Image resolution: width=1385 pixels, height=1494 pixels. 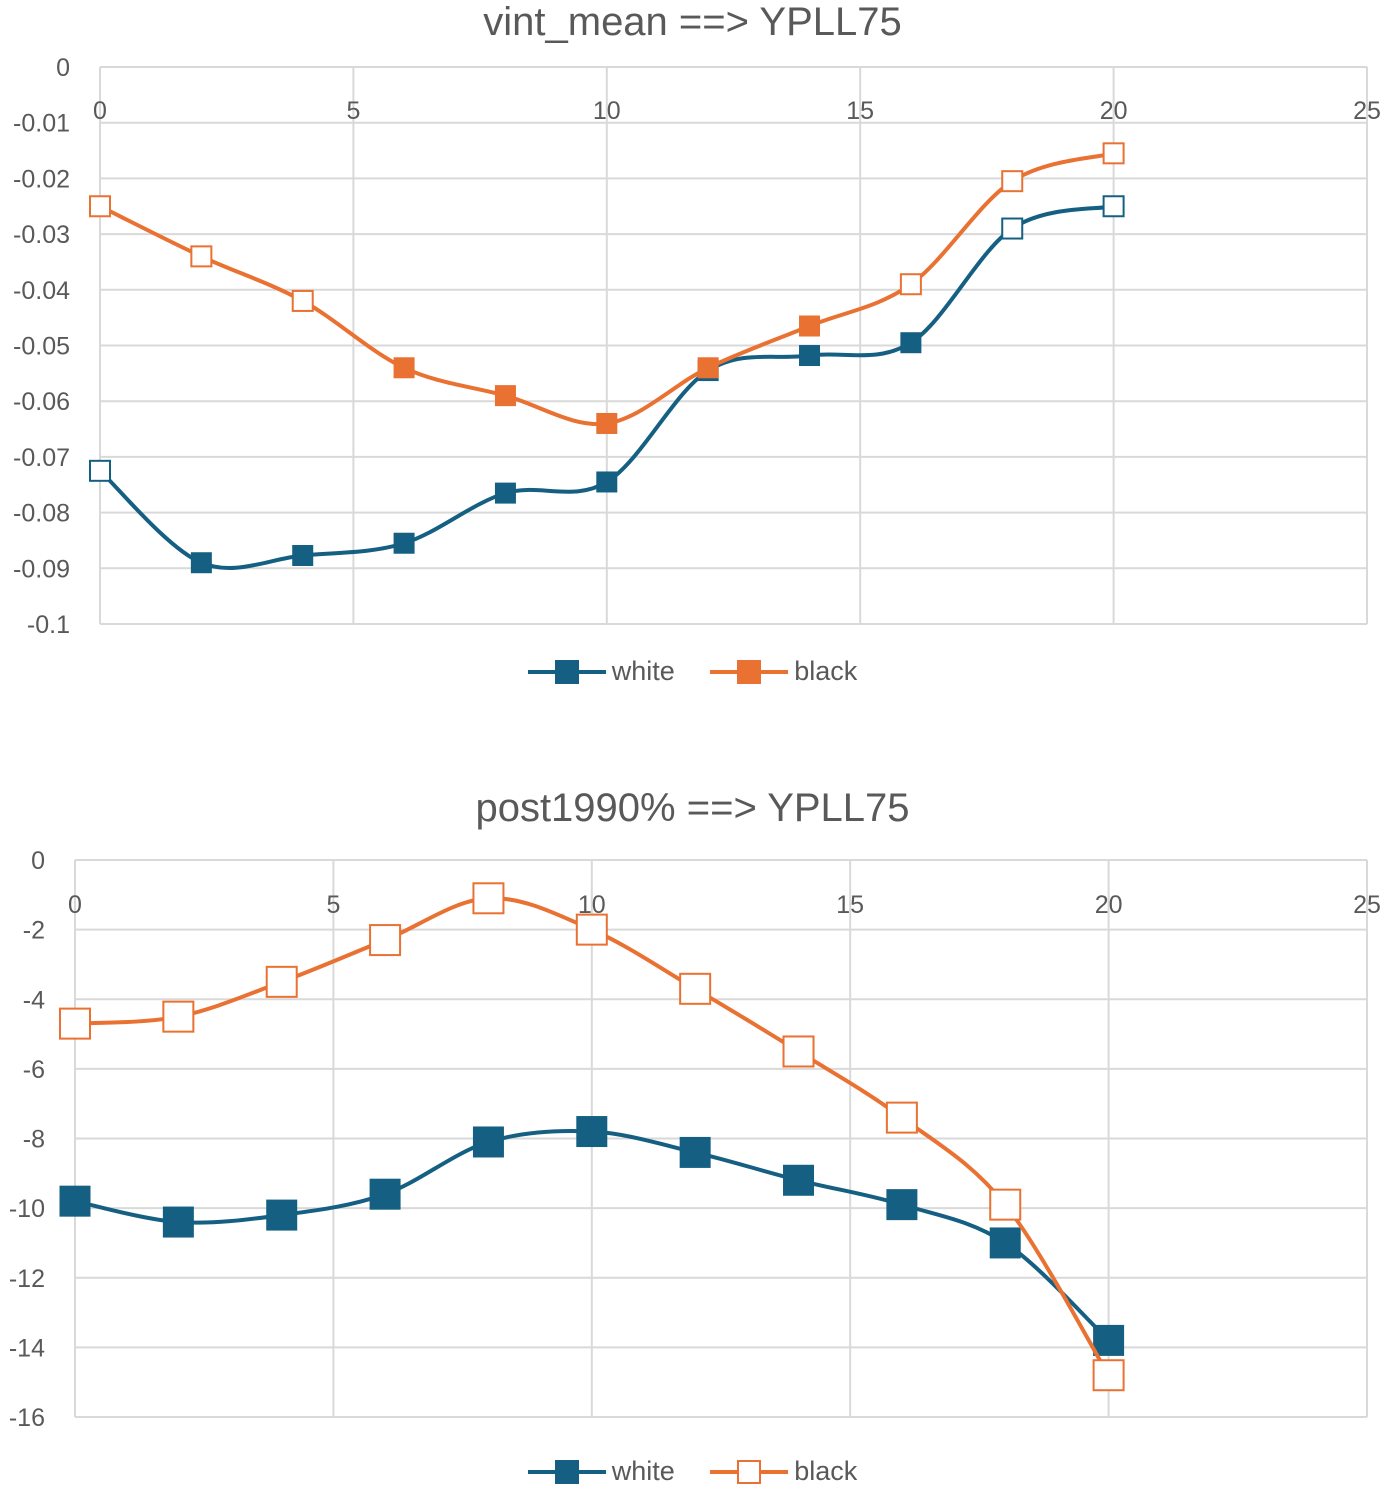 What do you see at coordinates (692, 22) in the screenshot?
I see `chart-title: vint_mean ==> YPLL75` at bounding box center [692, 22].